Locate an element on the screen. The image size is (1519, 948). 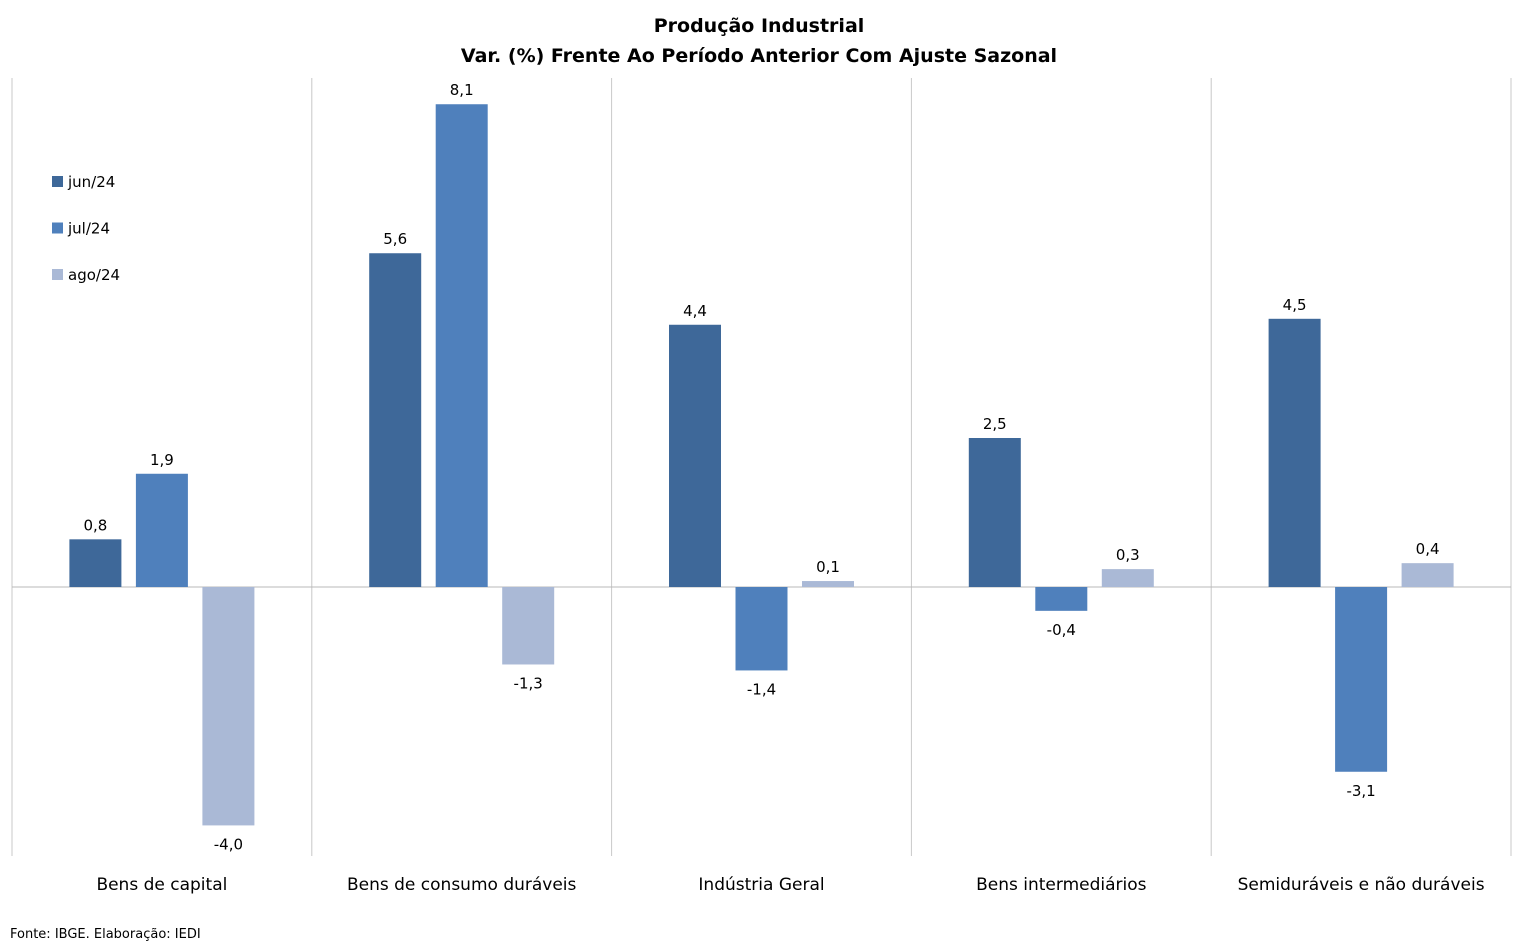
data-label: 5,6 is located at coordinates (395, 239).